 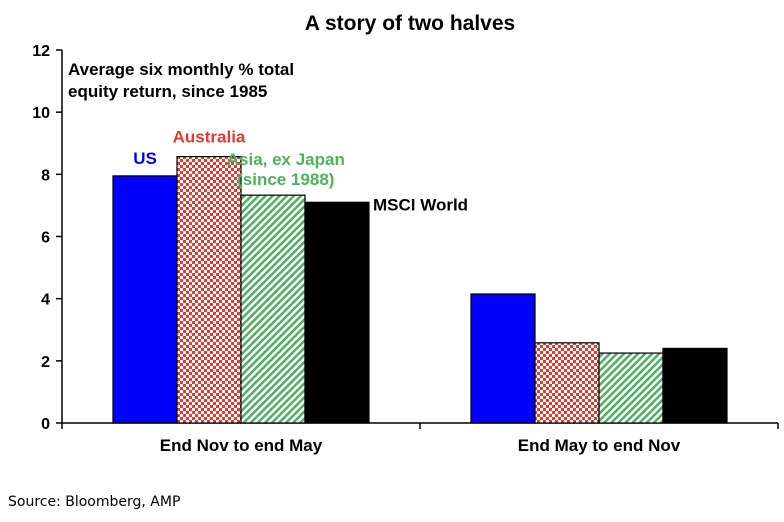 What do you see at coordinates (45, 238) in the screenshot?
I see `y-tick-label: 6` at bounding box center [45, 238].